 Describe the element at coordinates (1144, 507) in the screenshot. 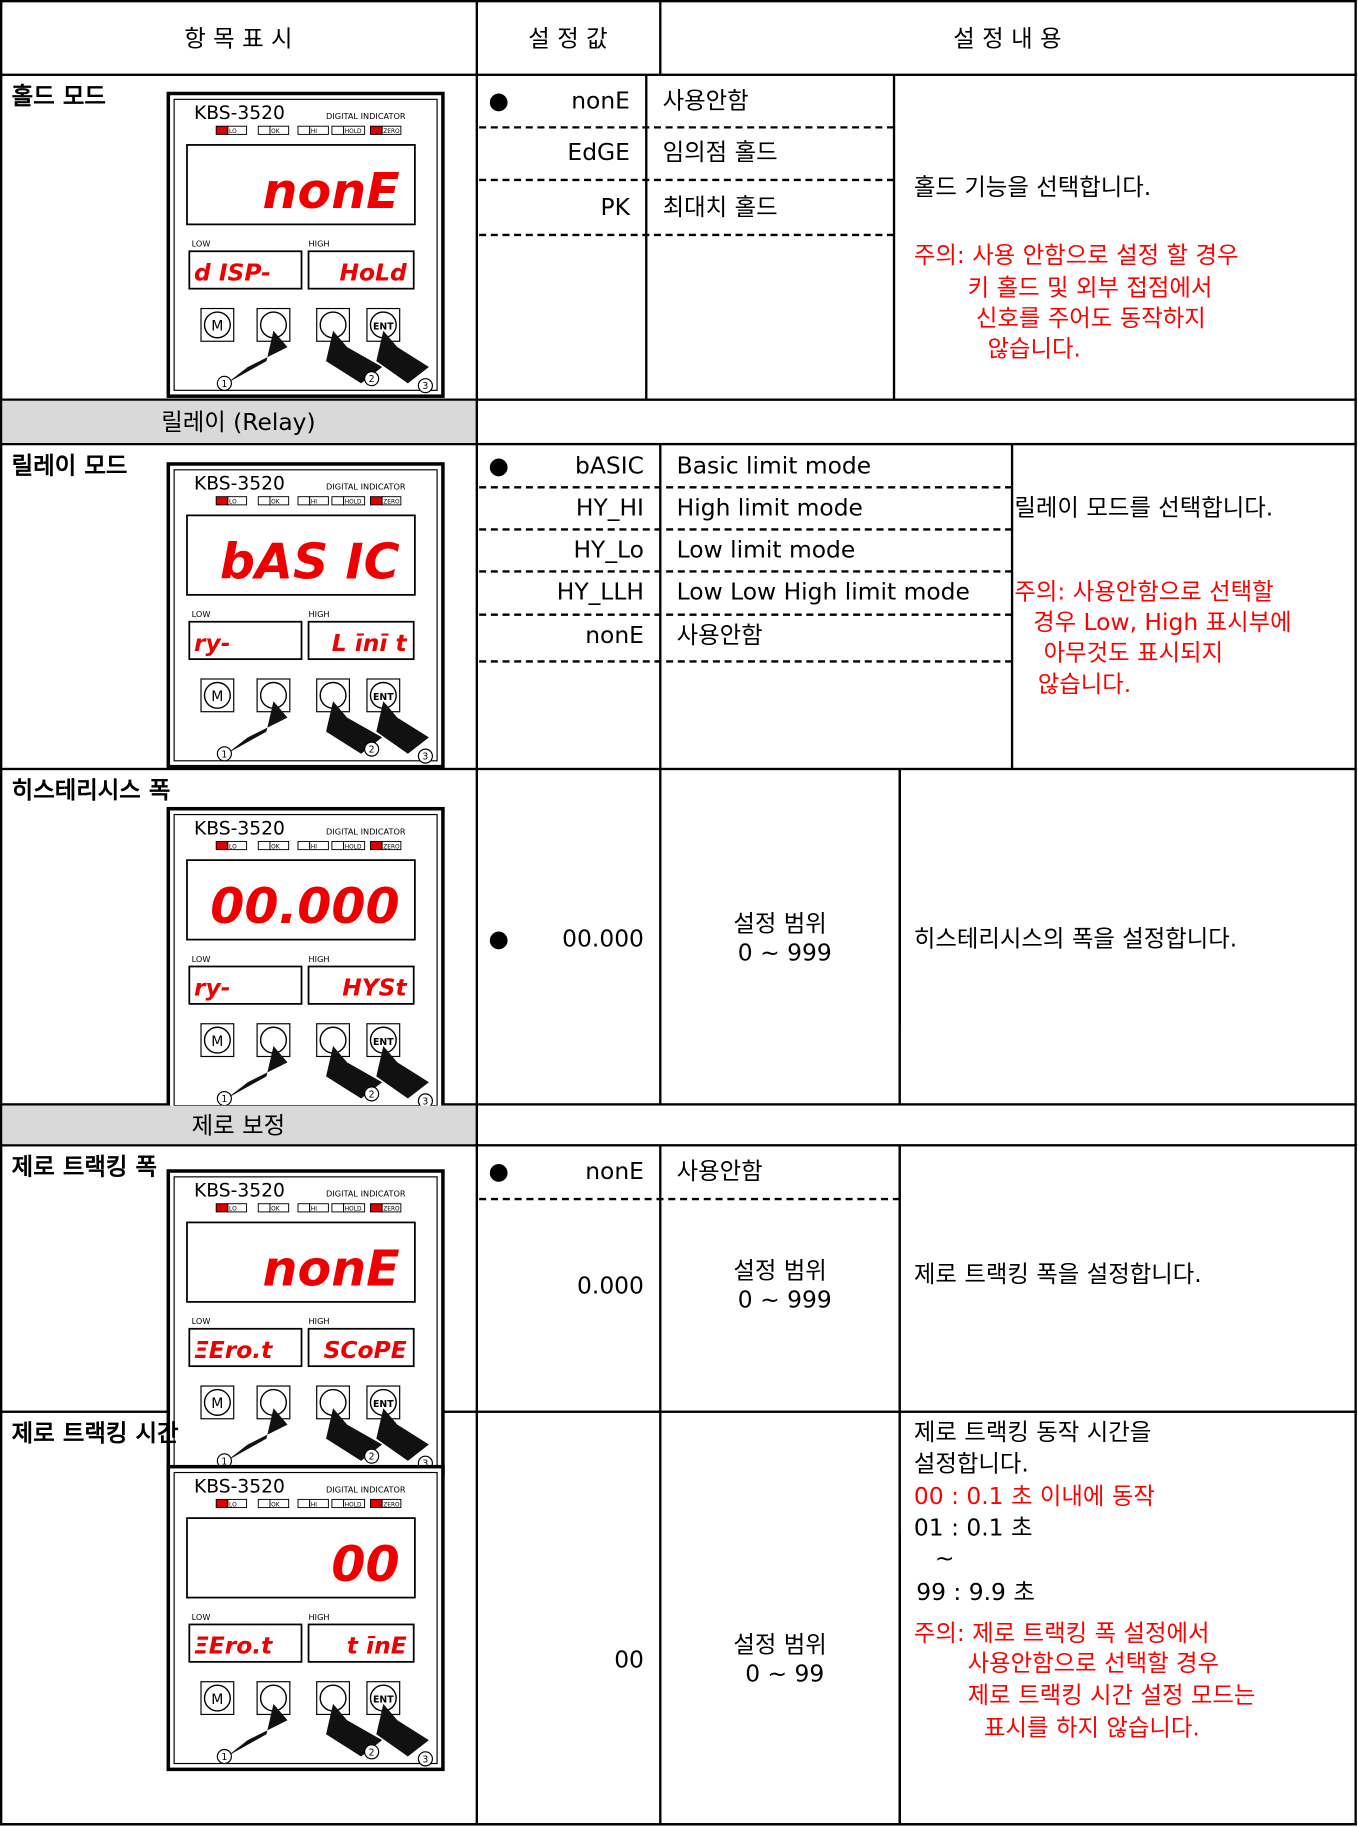

I see `description: 릴레이 모드를 선택합니다.` at that location.